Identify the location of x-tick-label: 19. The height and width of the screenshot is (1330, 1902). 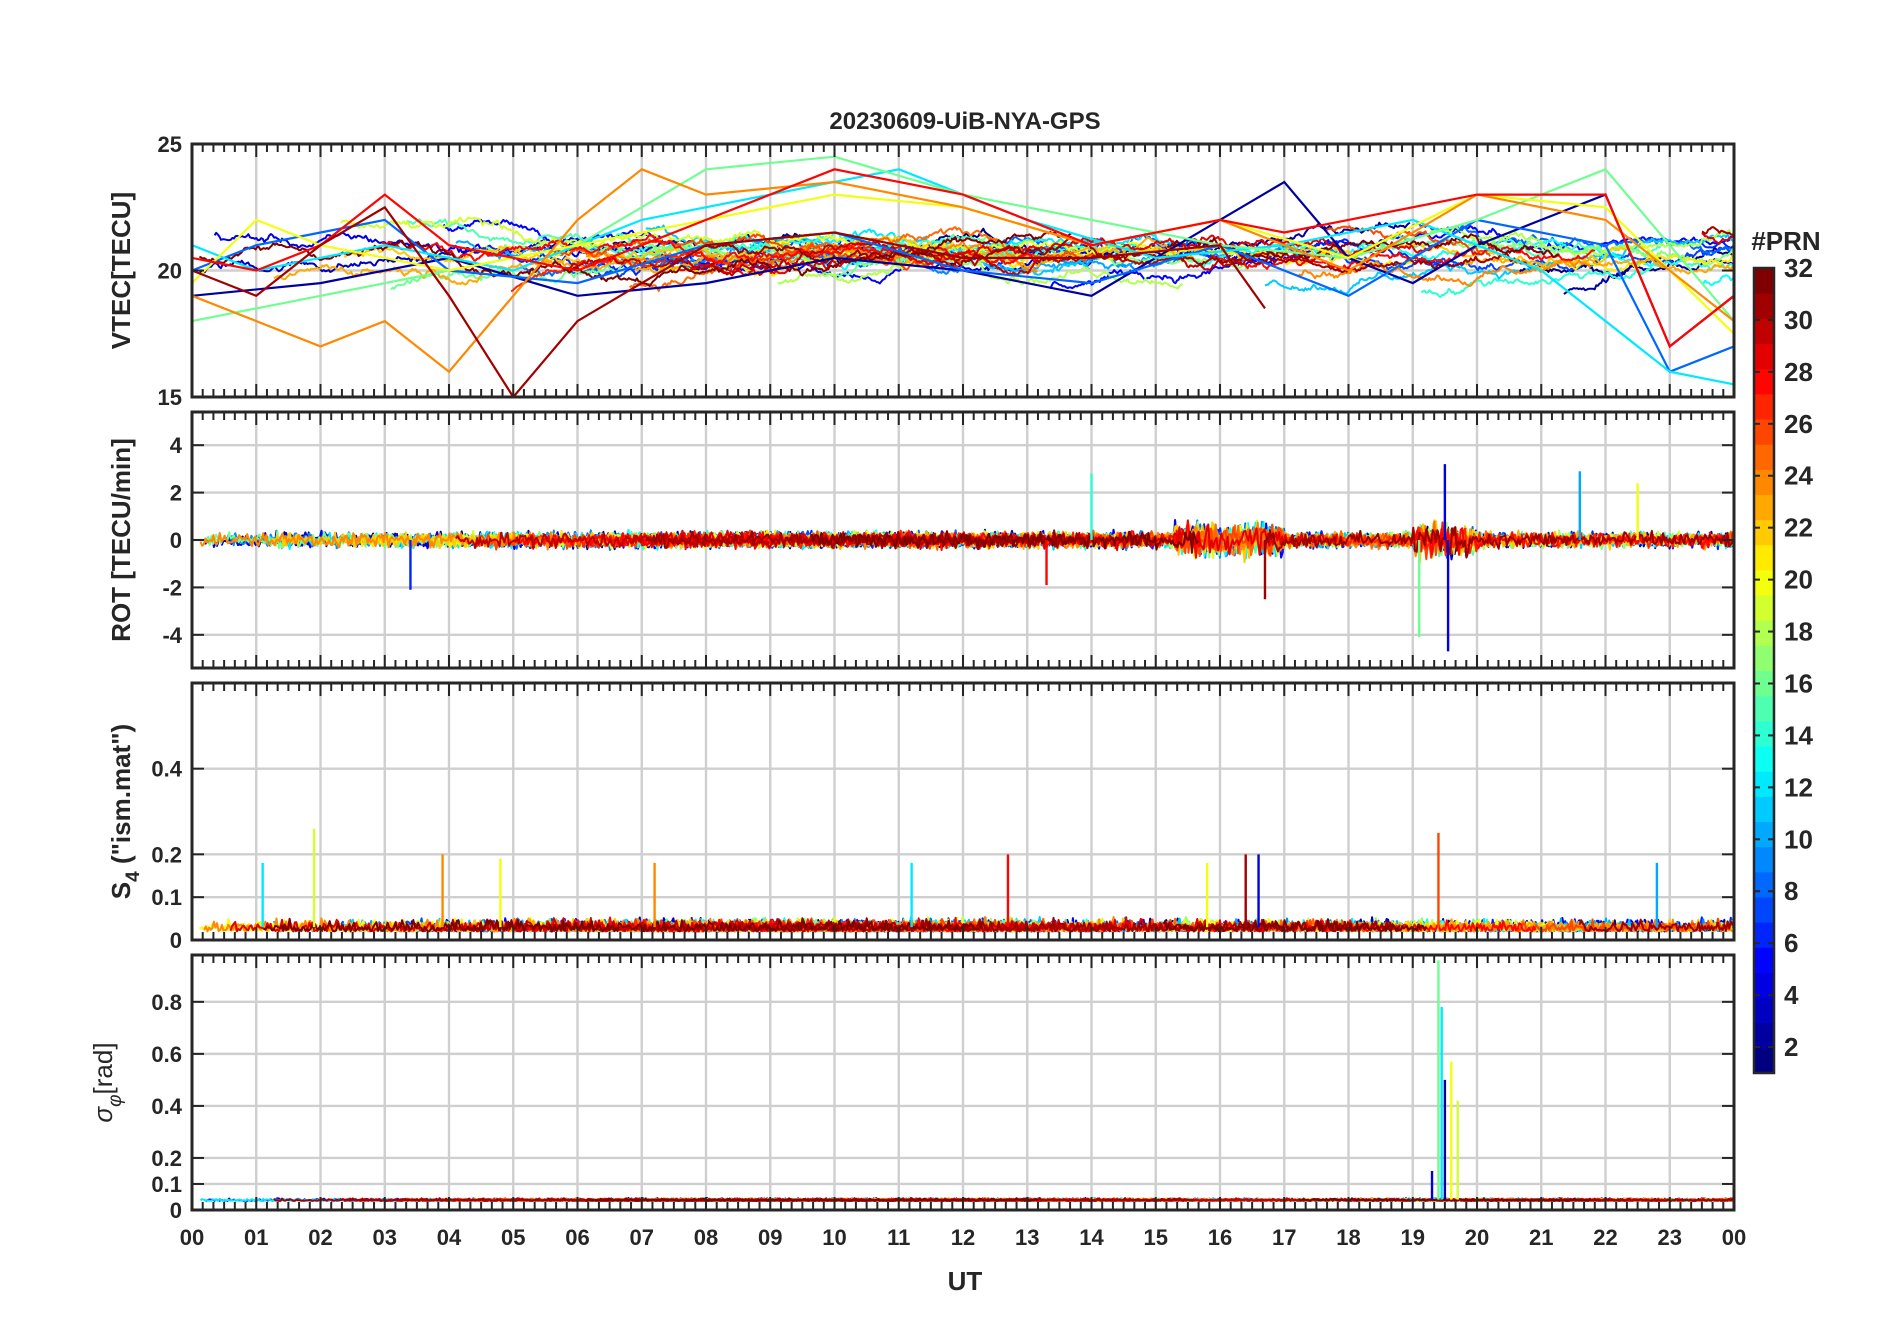
(1413, 1237).